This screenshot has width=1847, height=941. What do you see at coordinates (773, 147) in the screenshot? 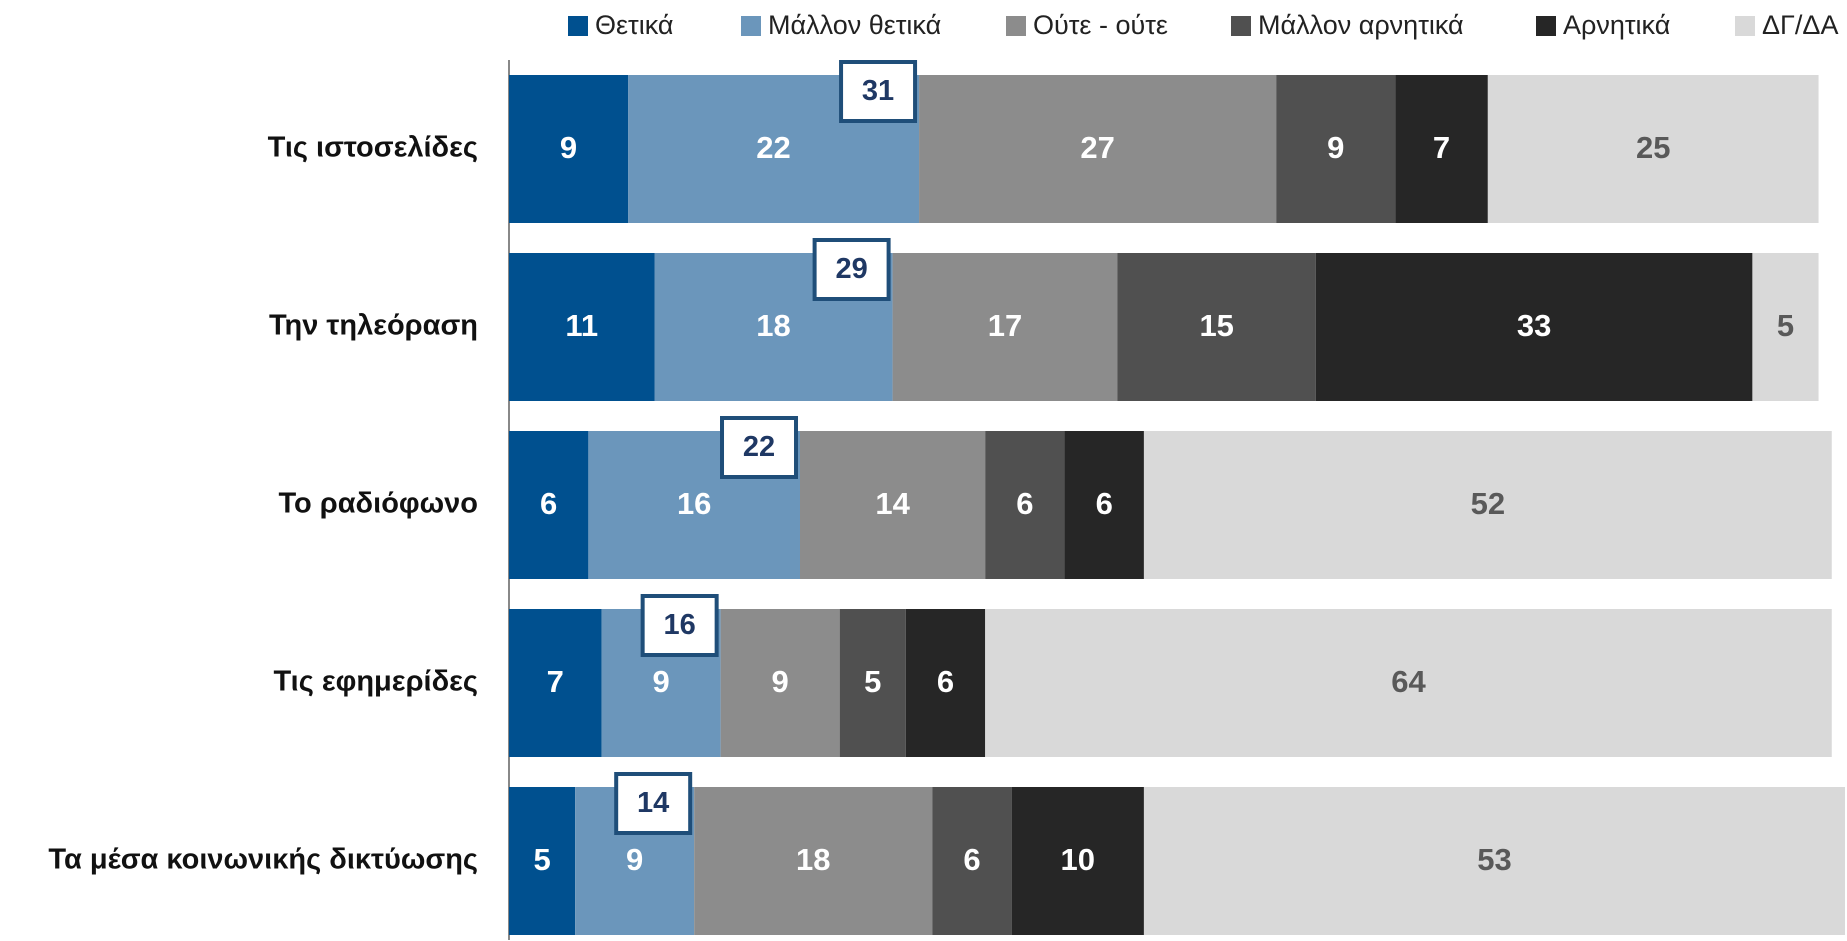
I see `data-label: 22` at bounding box center [773, 147].